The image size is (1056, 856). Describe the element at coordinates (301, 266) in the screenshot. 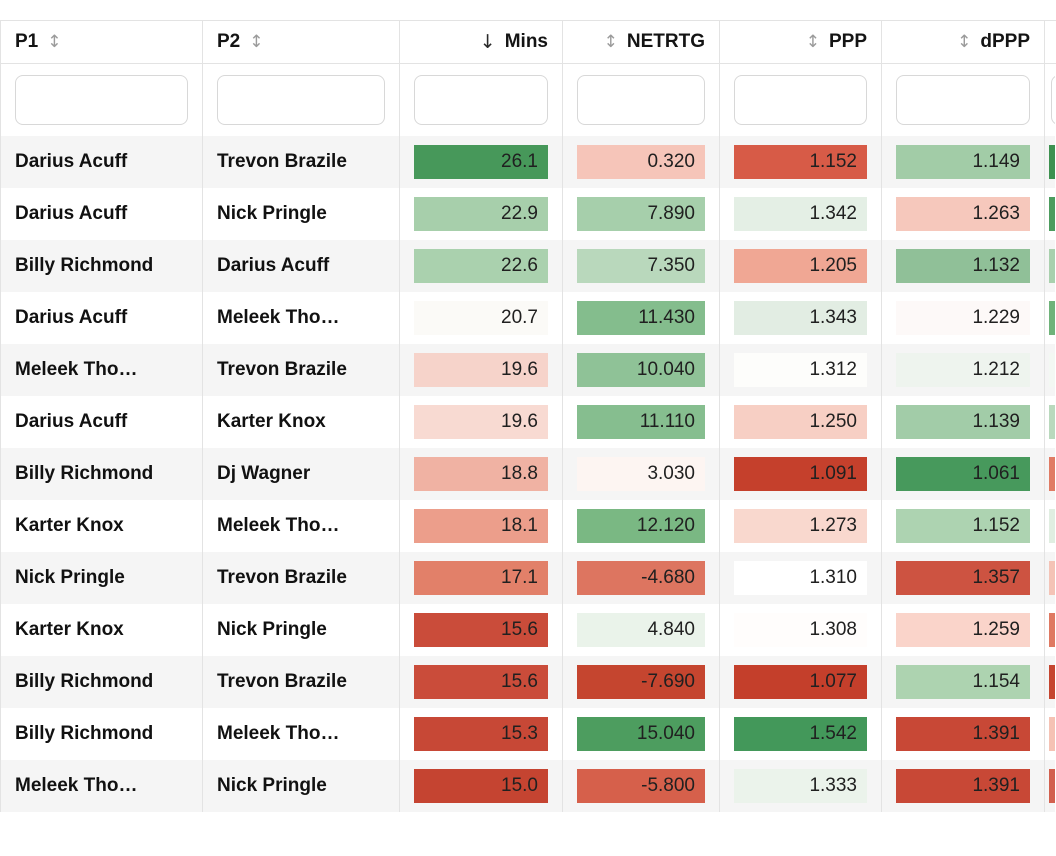

I see `cell-p2: Darius Acuff` at that location.